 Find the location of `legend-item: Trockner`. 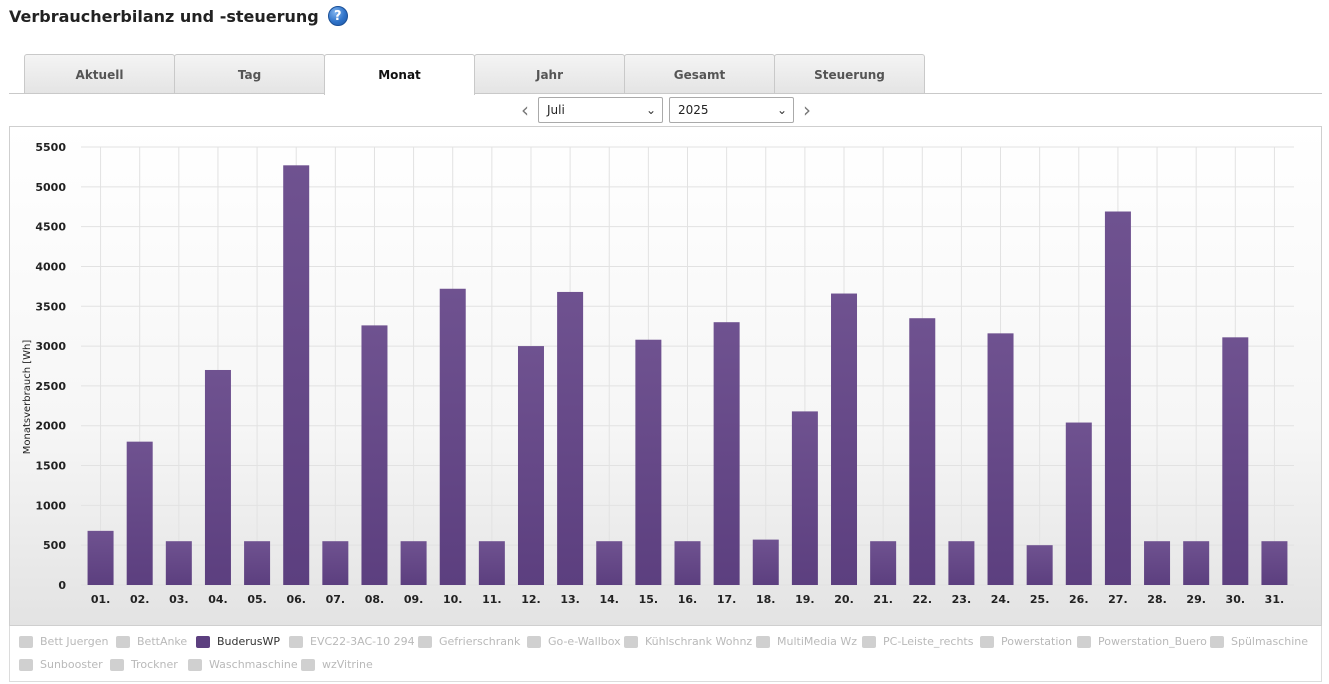

legend-item: Trockner is located at coordinates (144, 664).